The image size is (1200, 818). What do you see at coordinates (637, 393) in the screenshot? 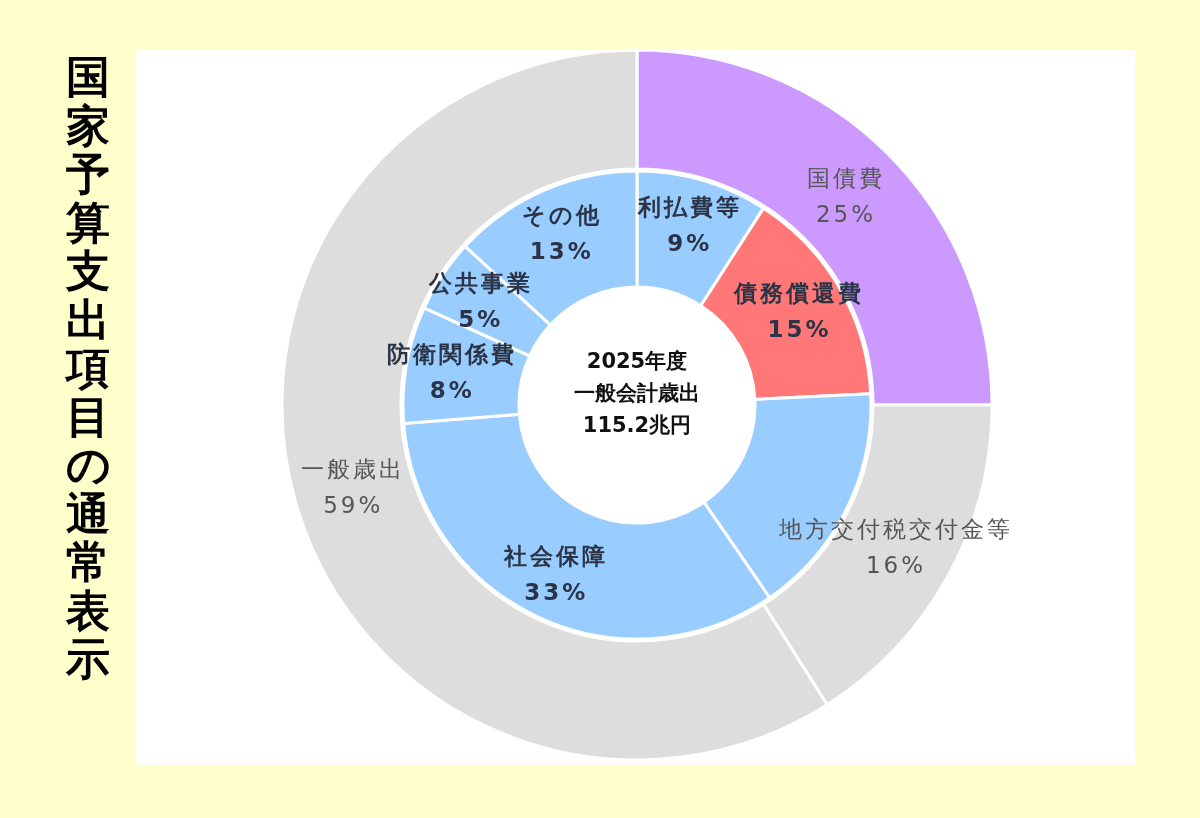
I see `text: 一般会計歳出` at bounding box center [637, 393].